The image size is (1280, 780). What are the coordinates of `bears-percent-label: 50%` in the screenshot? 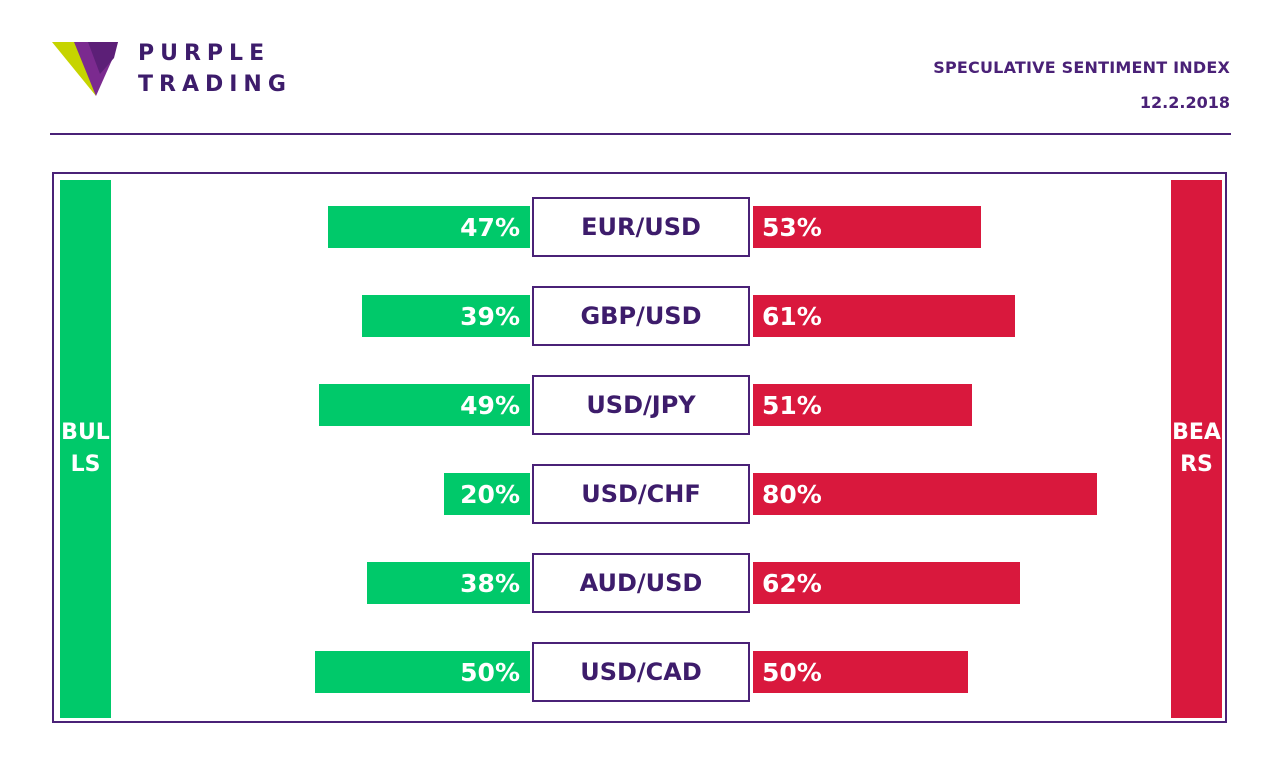 It's located at (792, 672).